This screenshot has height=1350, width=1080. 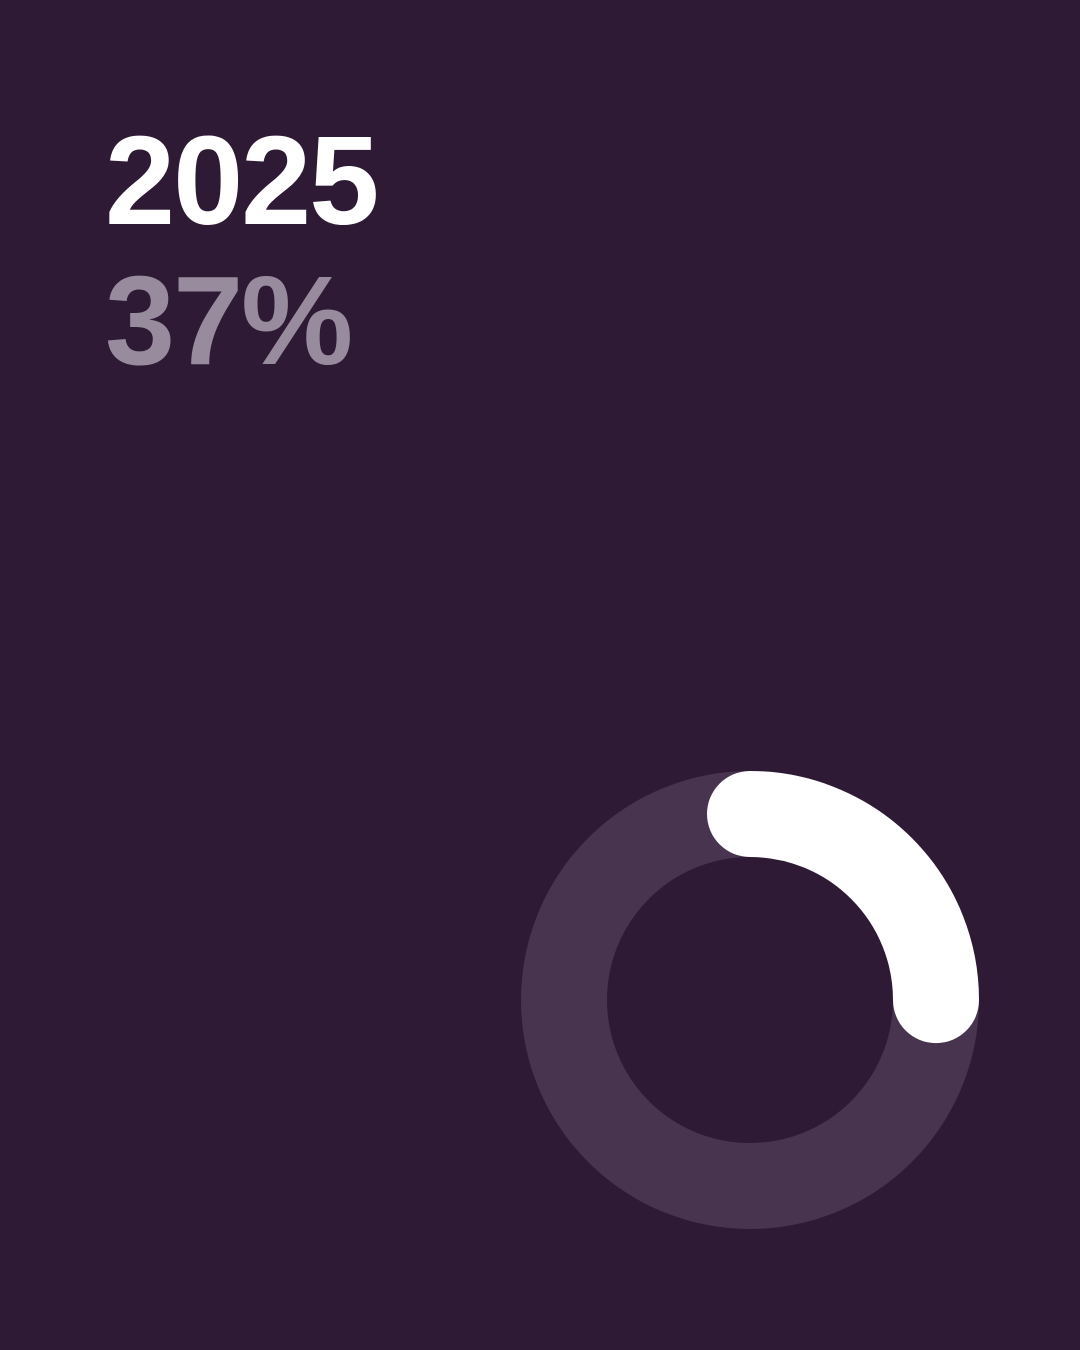 What do you see at coordinates (229, 320) in the screenshot?
I see `percent-label: 37%` at bounding box center [229, 320].